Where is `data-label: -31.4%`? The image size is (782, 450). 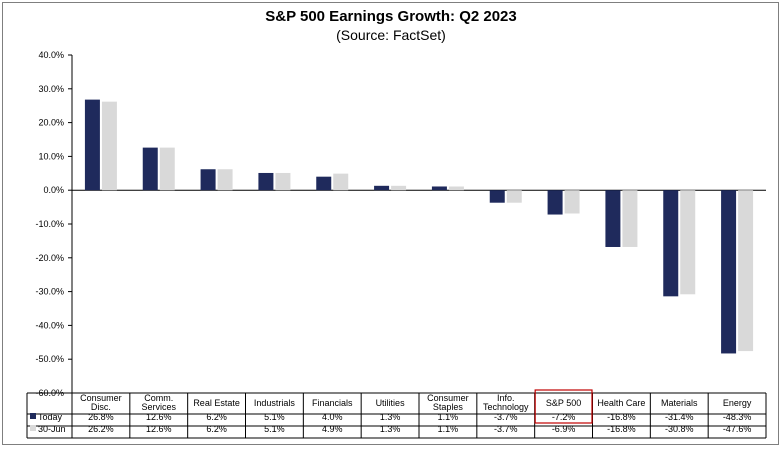 data-label: -31.4% is located at coordinates (679, 417).